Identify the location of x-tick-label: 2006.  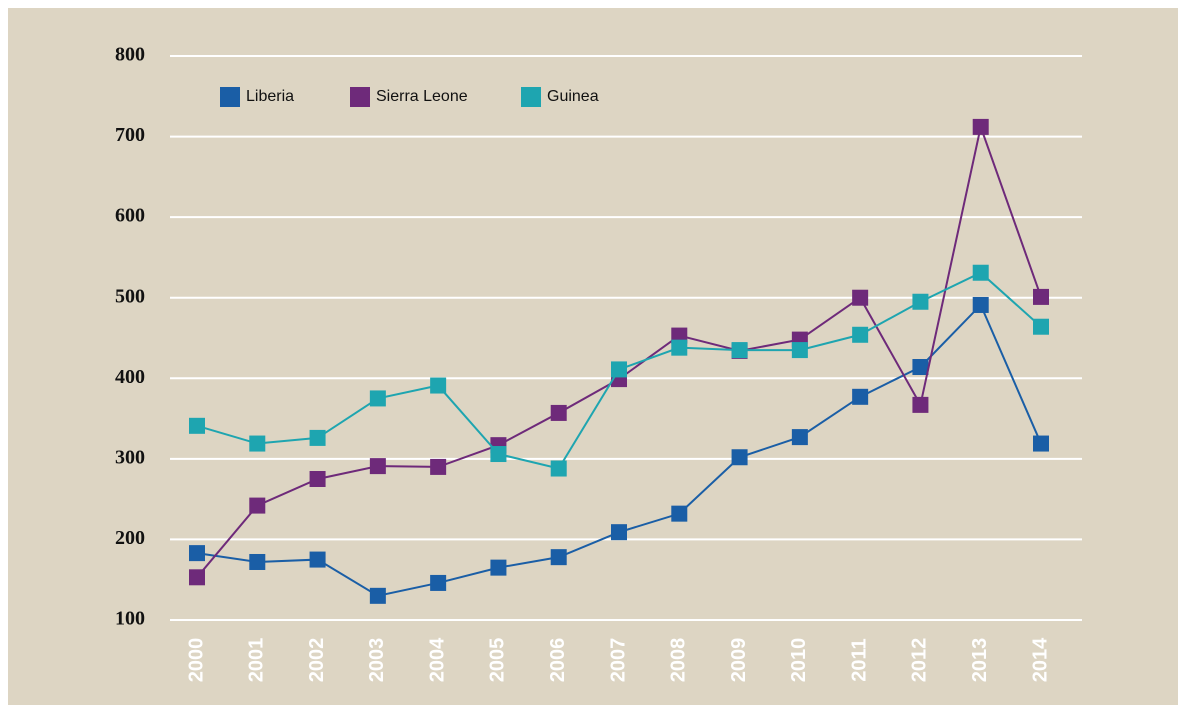
(558, 660).